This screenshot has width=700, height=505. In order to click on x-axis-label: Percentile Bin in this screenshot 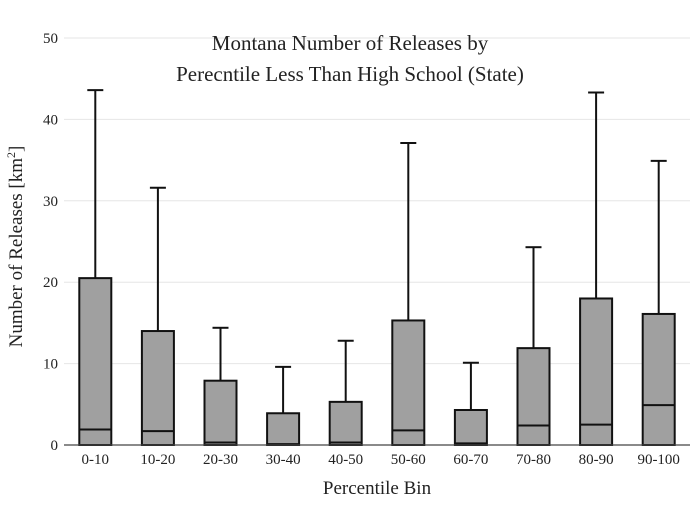, I will do `click(377, 488)`.